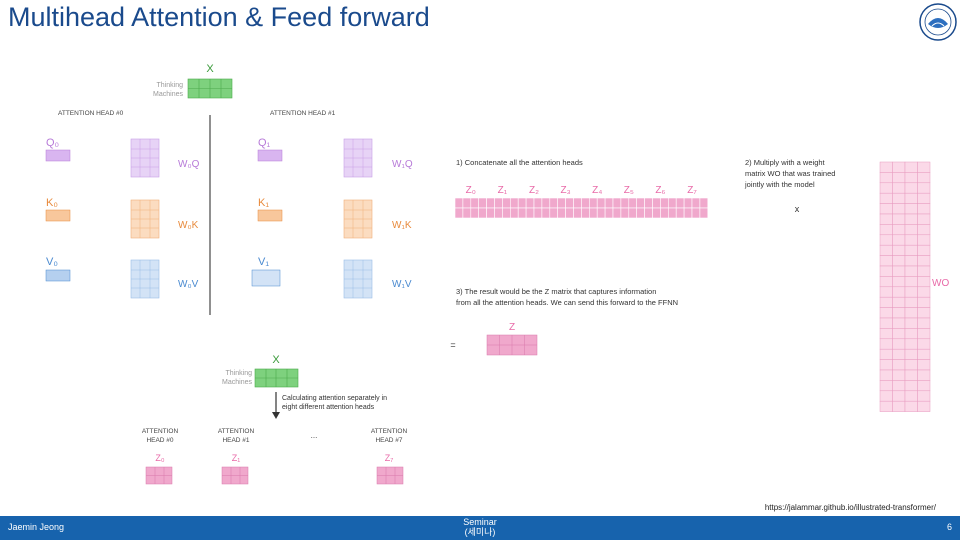  I want to click on wo-matrix, so click(905, 286).